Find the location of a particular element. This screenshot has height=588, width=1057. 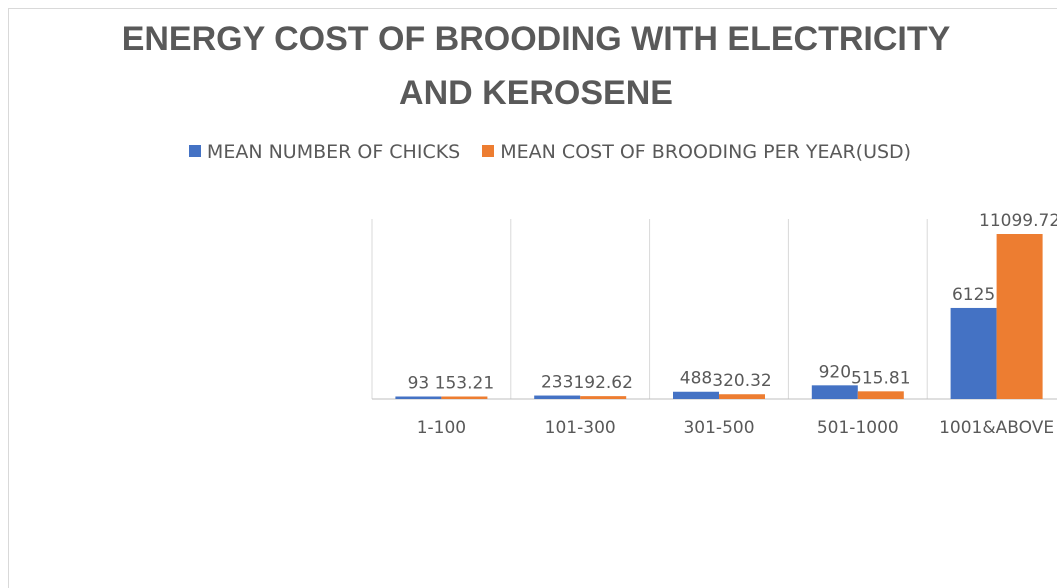

data-label-cost: 515.81 is located at coordinates (880, 378).